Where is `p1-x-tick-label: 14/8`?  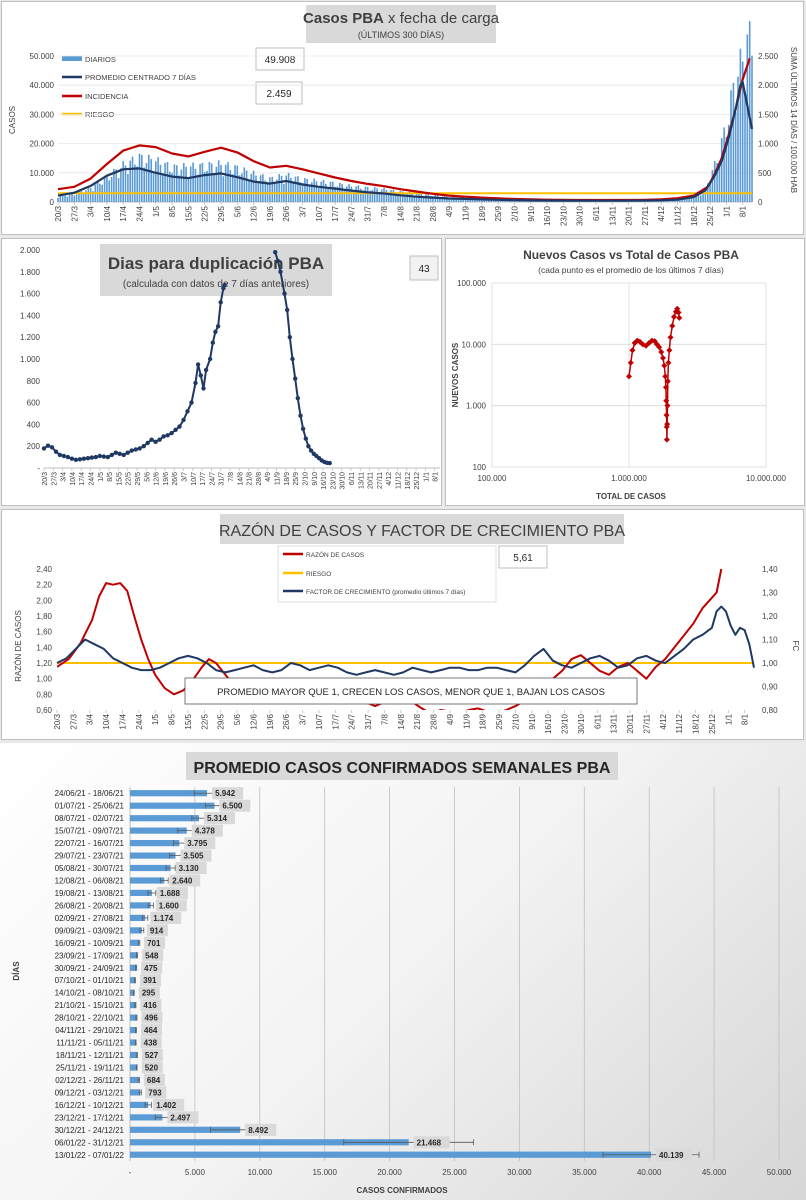 p1-x-tick-label: 14/8 is located at coordinates (400, 213).